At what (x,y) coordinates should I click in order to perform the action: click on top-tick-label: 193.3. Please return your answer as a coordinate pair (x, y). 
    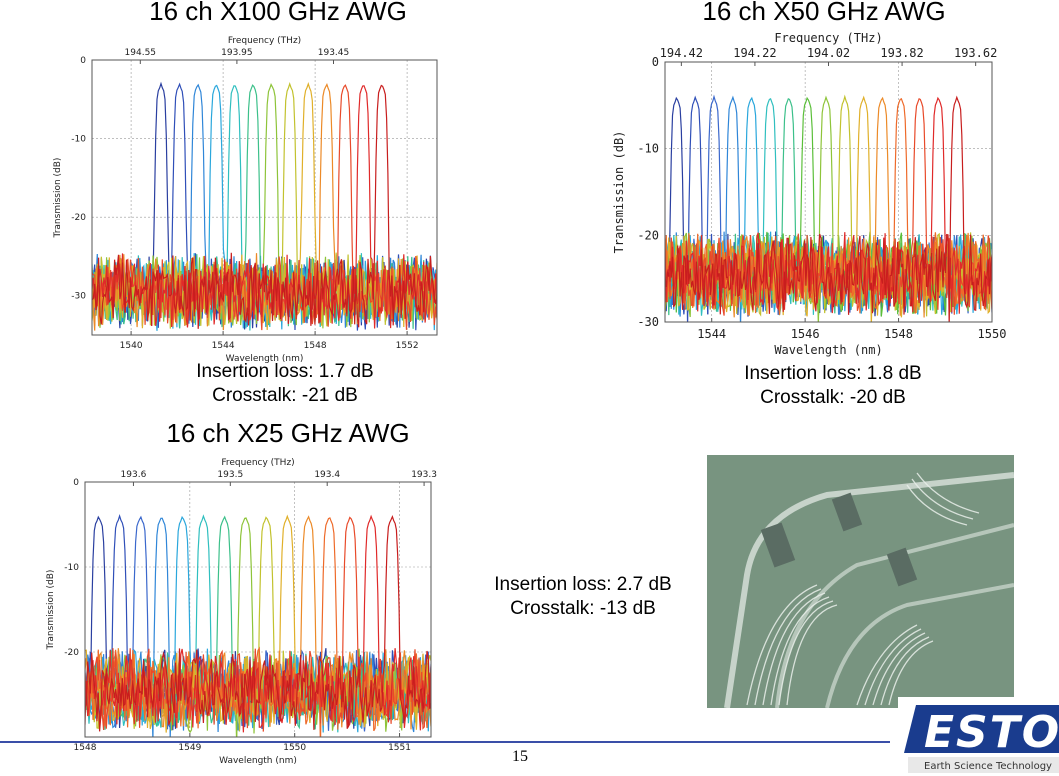
    Looking at the image, I should click on (424, 475).